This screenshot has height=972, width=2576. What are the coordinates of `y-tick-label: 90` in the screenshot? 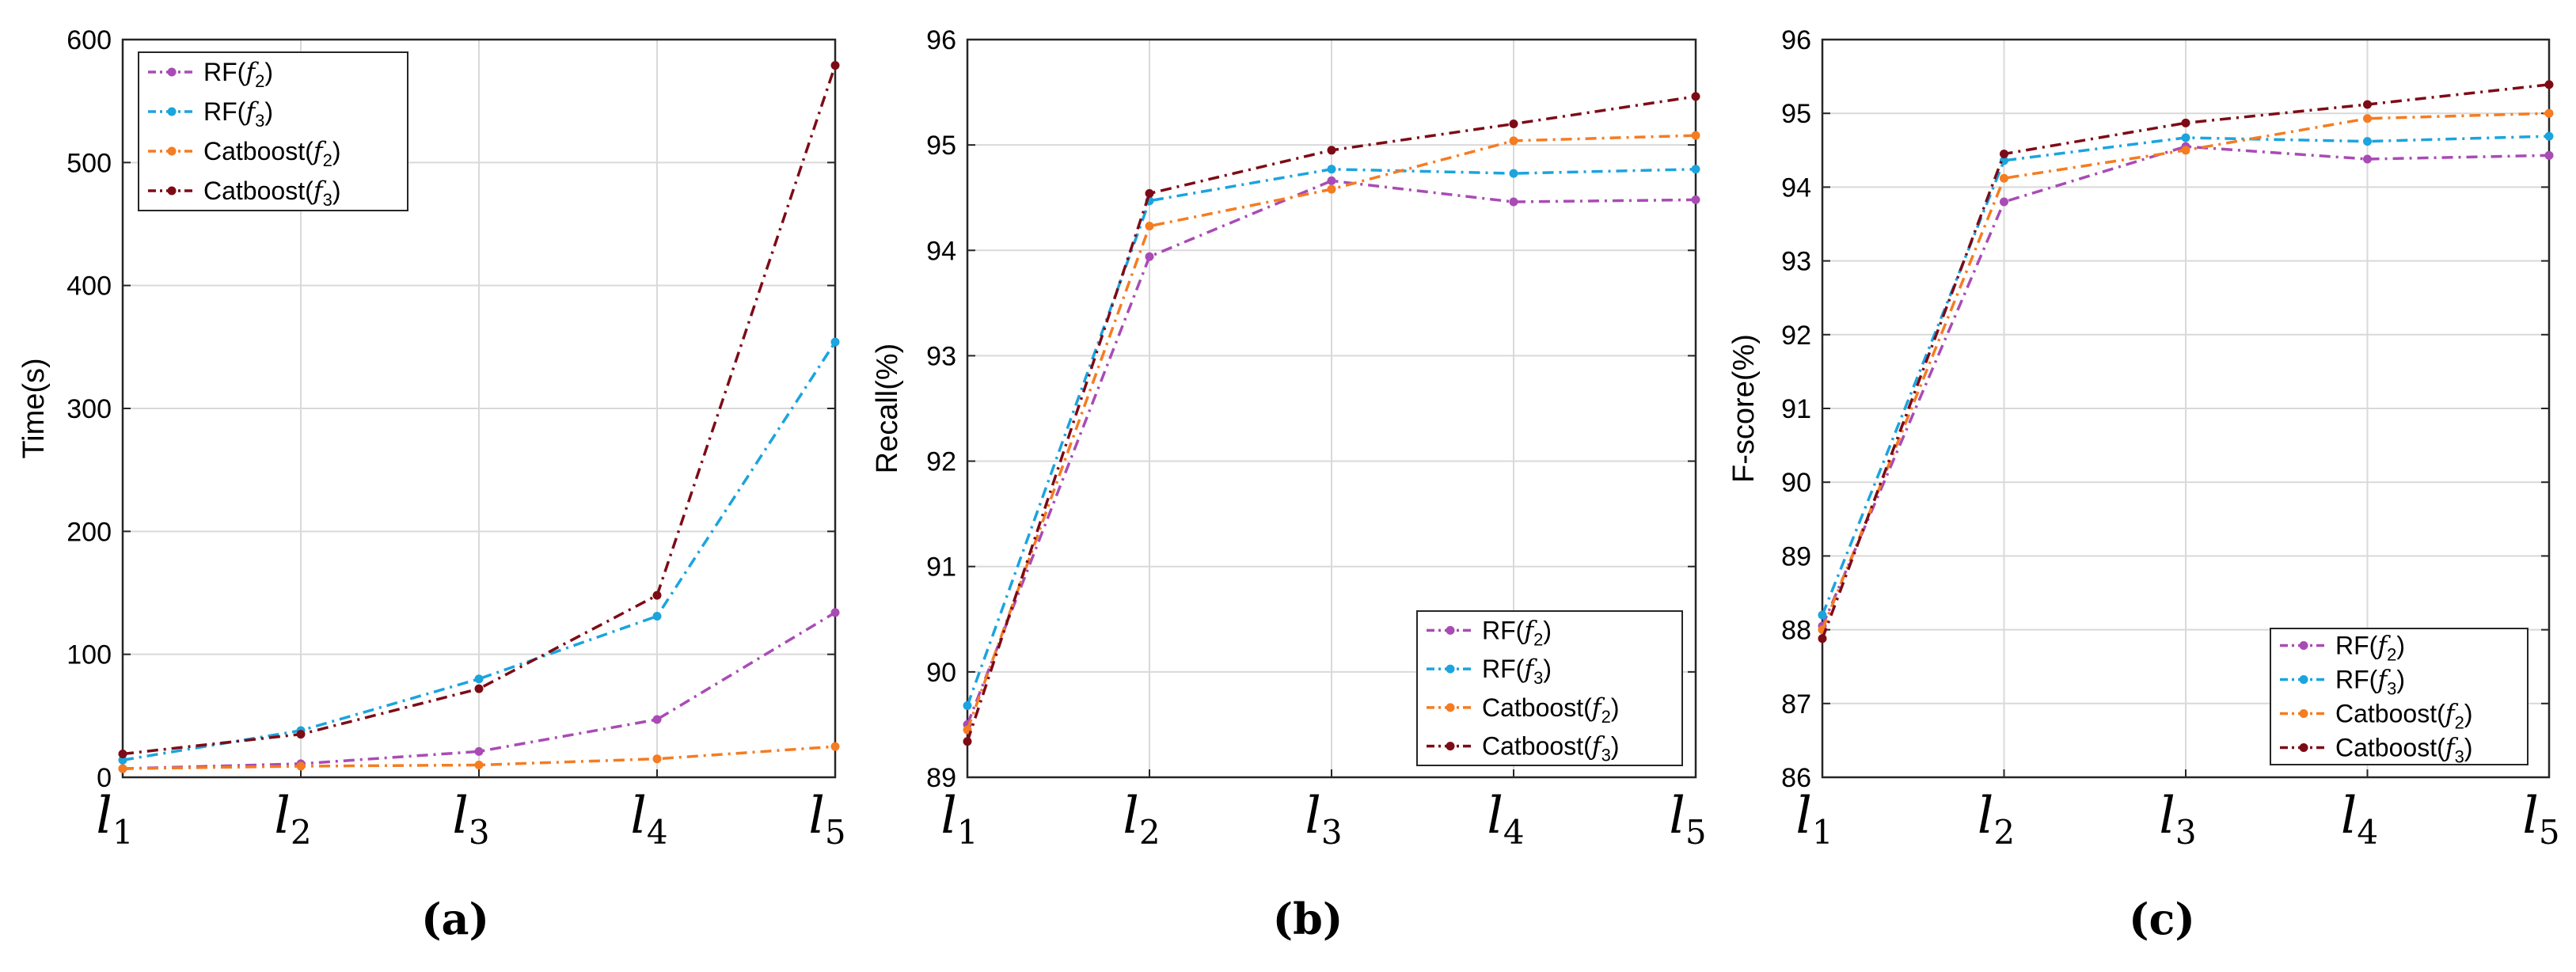 It's located at (1796, 483).